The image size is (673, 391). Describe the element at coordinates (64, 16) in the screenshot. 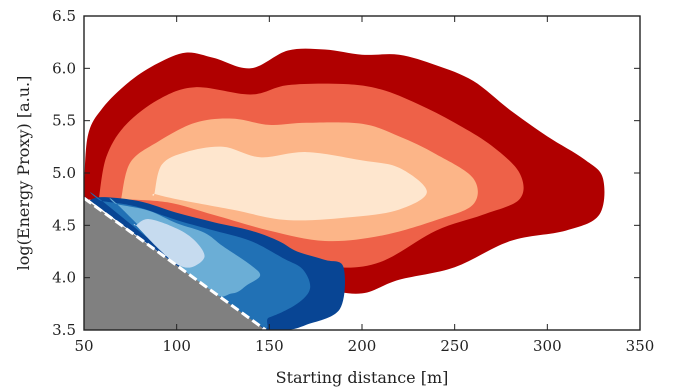

I see `y-tick-label: 6.5` at that location.